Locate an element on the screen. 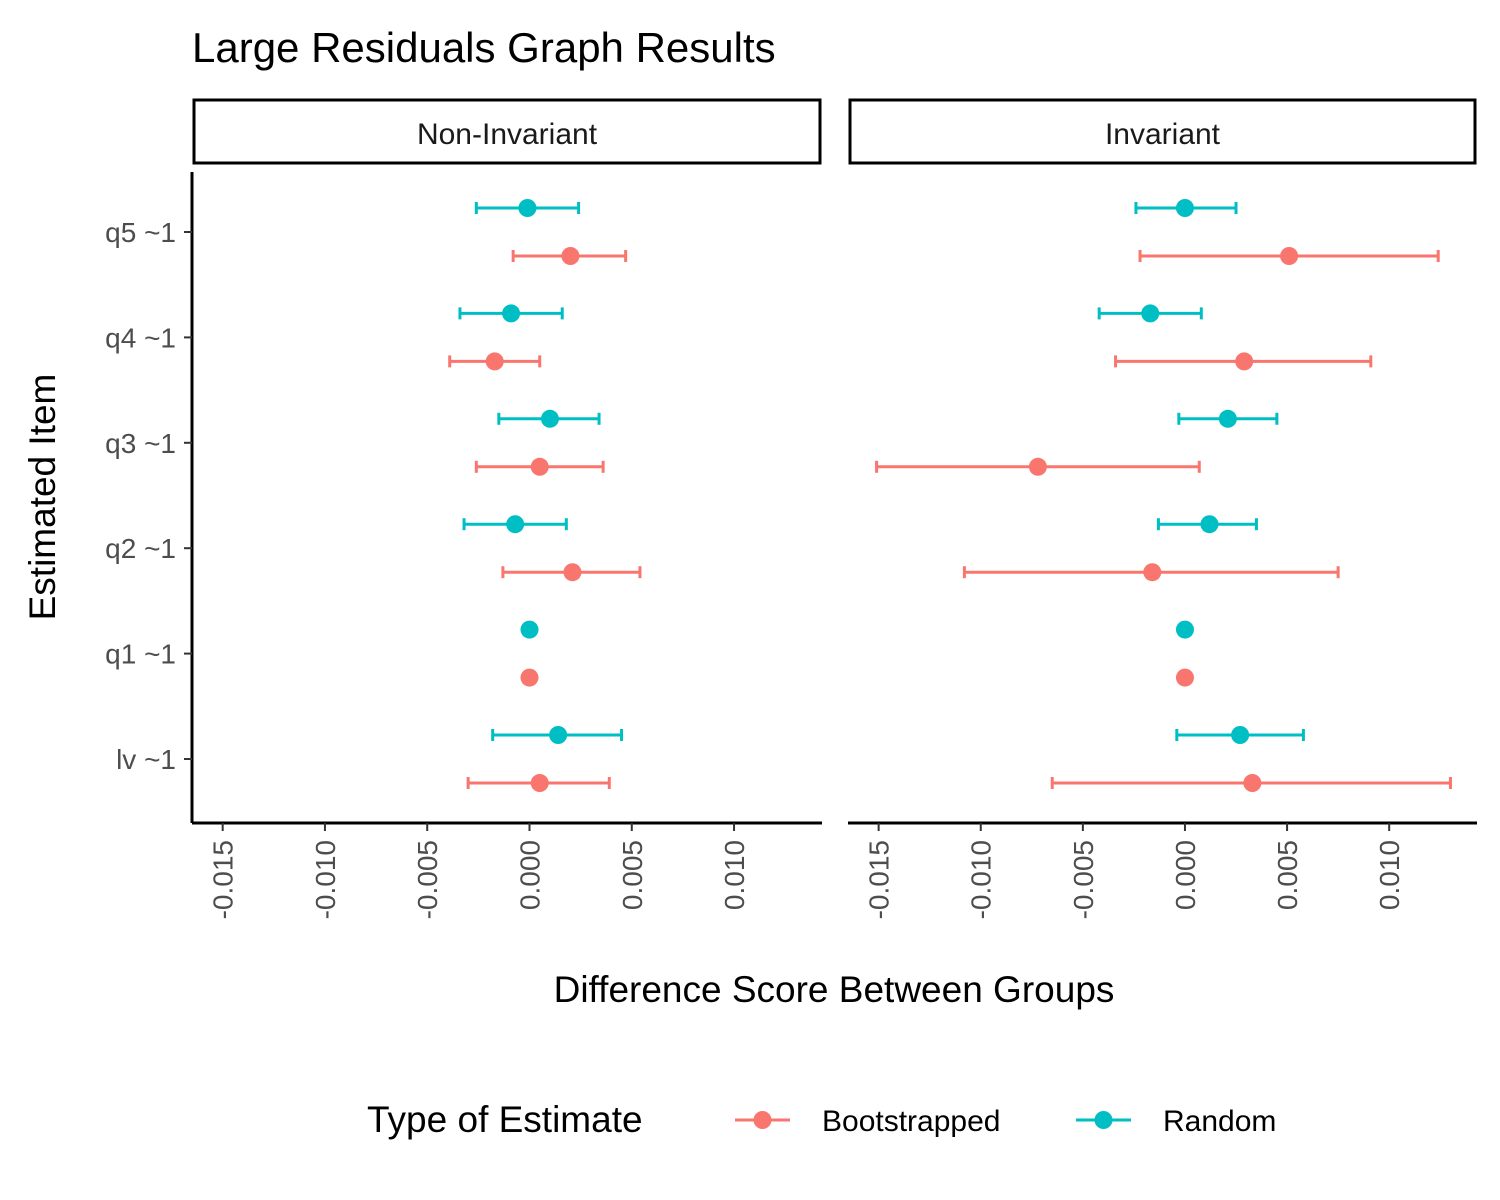  legend-item: Random is located at coordinates (1176, 1121).